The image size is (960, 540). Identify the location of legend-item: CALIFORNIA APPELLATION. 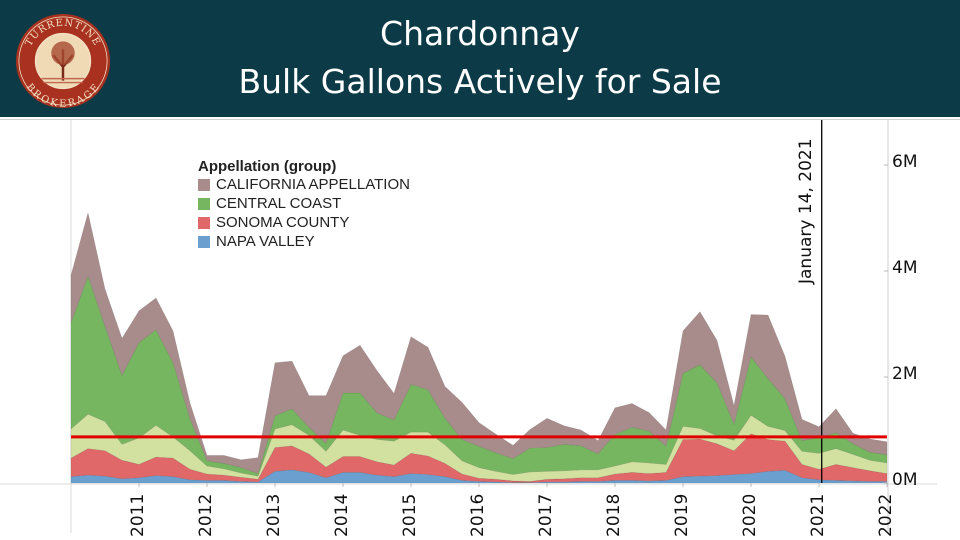
(304, 184).